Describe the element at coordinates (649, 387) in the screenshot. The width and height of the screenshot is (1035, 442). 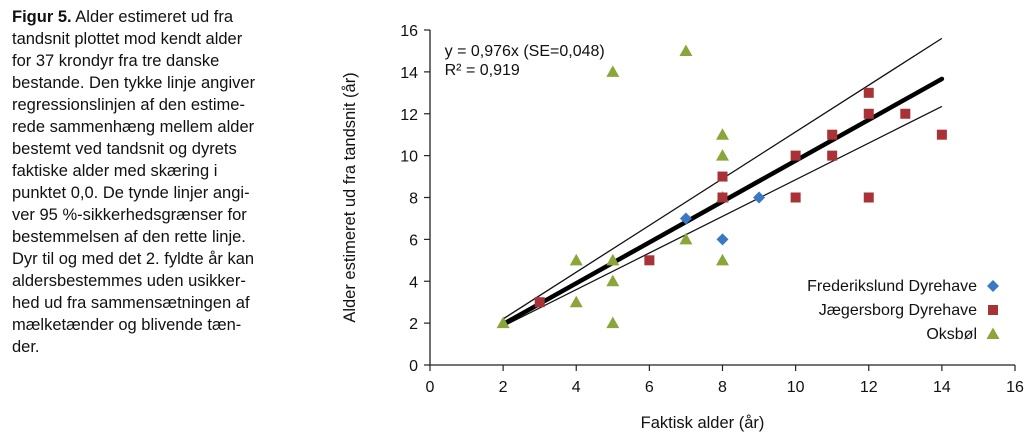
I see `x-tick-label: 6` at that location.